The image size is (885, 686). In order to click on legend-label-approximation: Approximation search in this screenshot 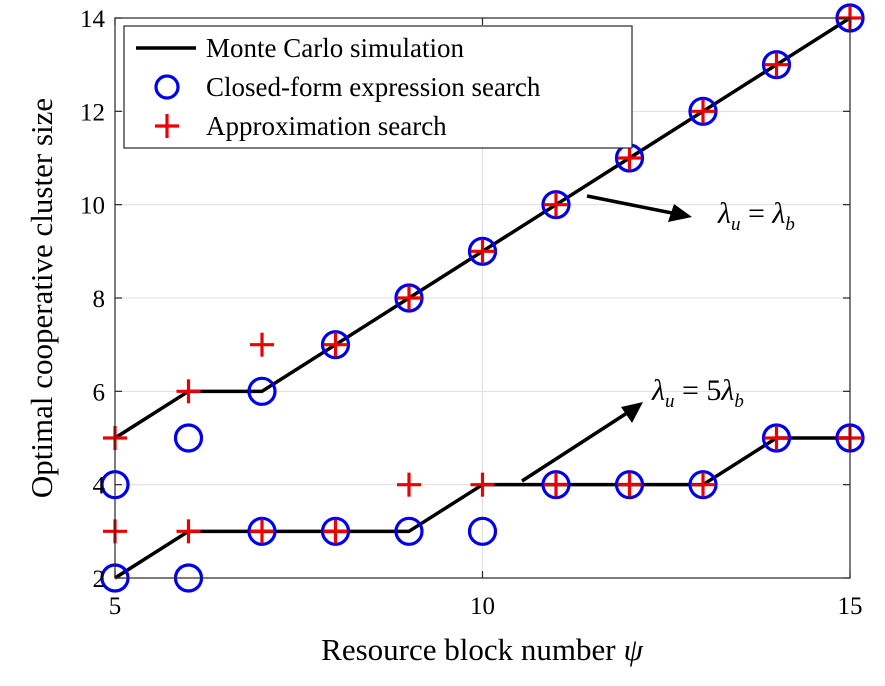, I will do `click(326, 126)`.